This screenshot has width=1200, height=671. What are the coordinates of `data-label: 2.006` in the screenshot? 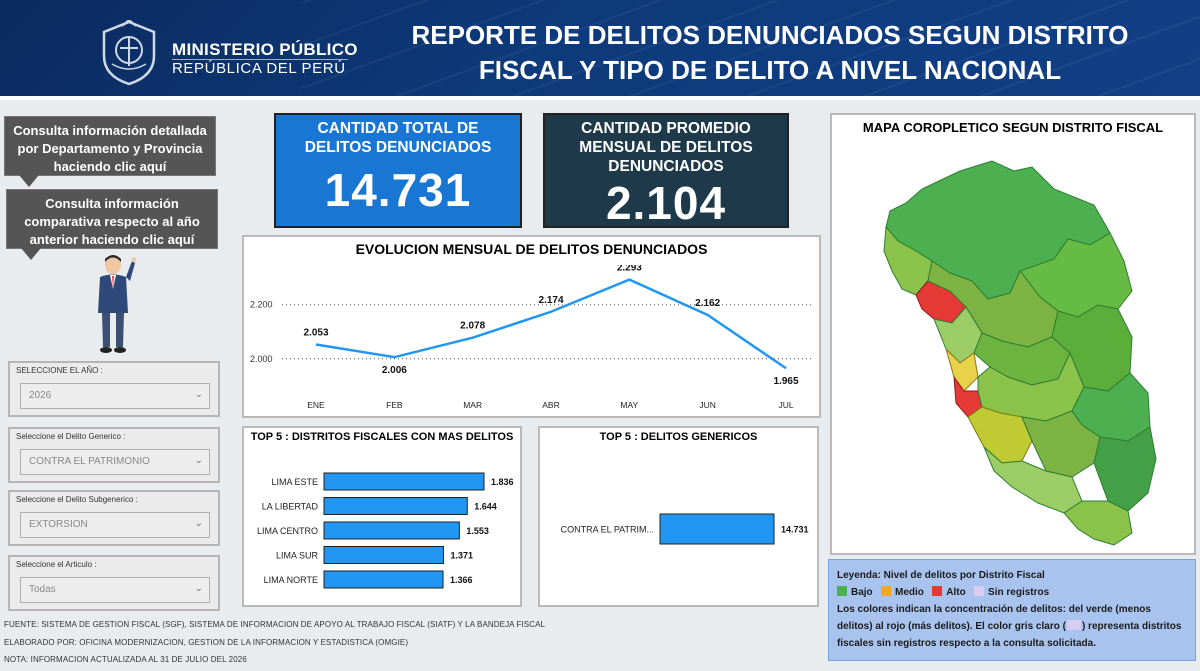 It's located at (394, 370).